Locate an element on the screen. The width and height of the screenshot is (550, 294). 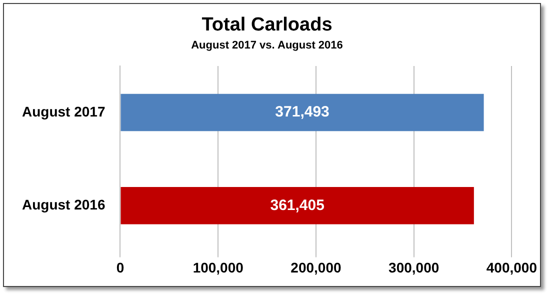
data-label: 361,405 is located at coordinates (297, 205).